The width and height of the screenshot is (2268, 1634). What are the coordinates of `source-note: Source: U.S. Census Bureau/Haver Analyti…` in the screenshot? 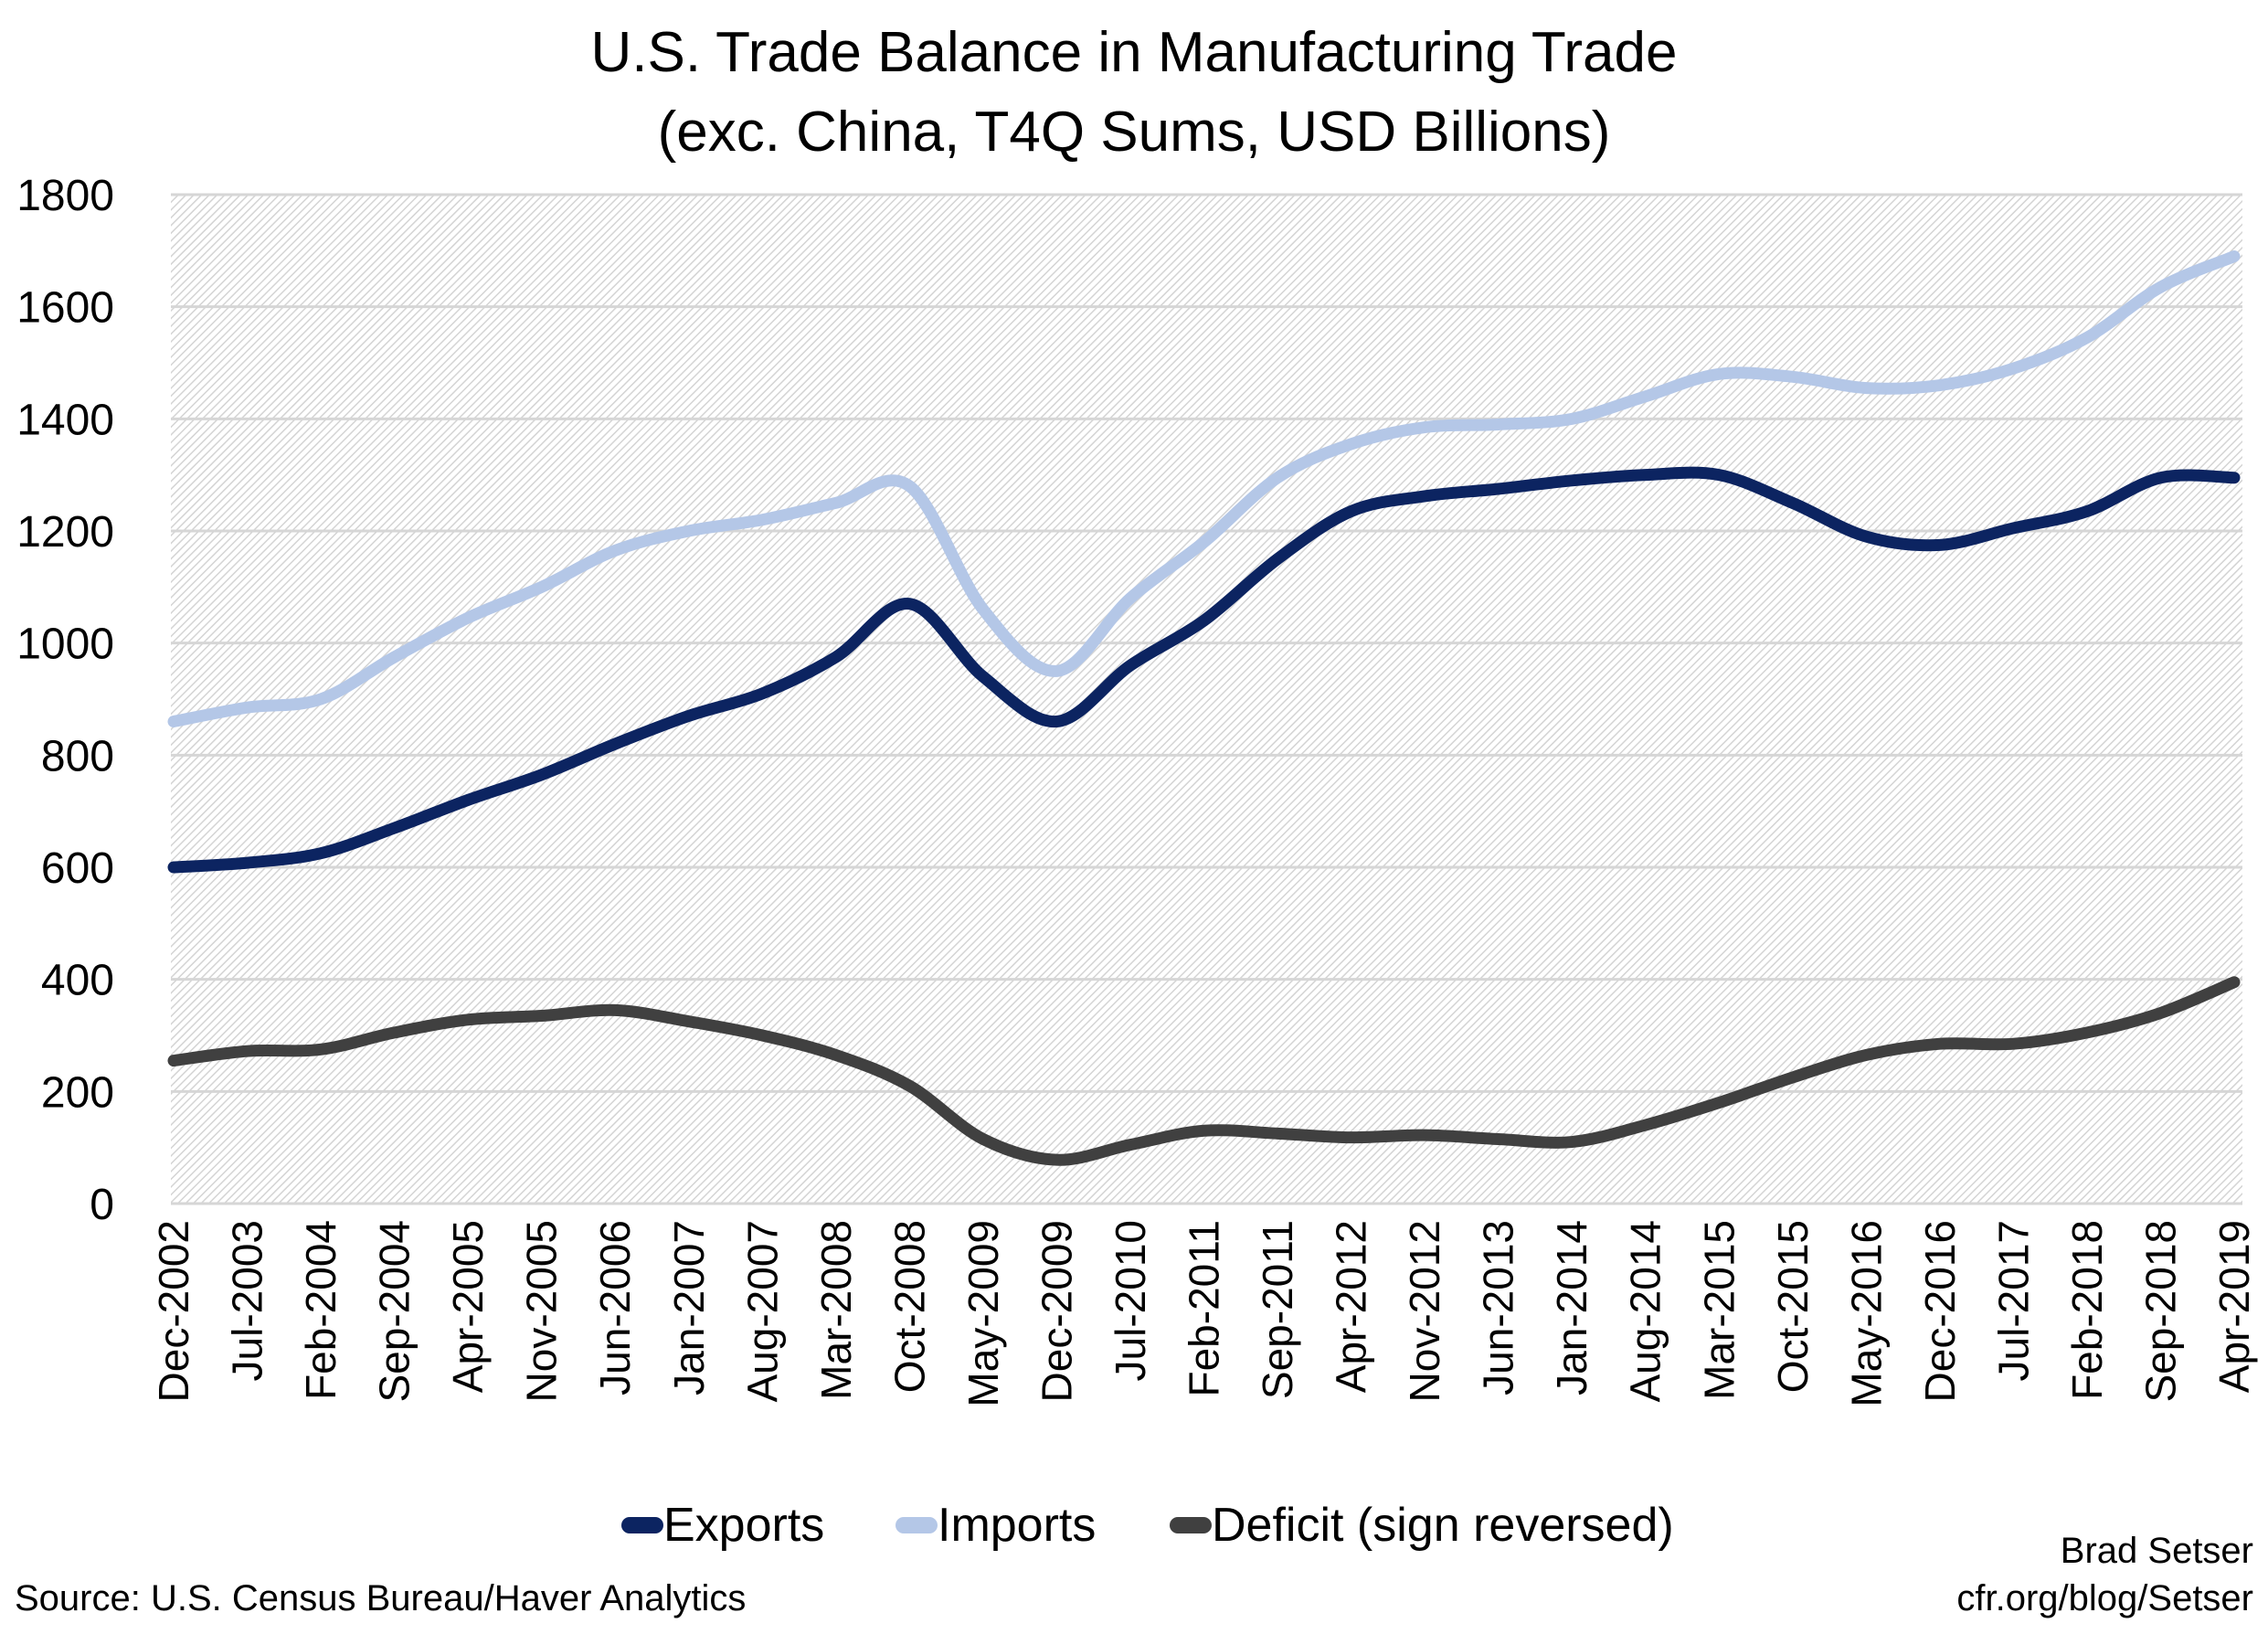 It's located at (380, 1598).